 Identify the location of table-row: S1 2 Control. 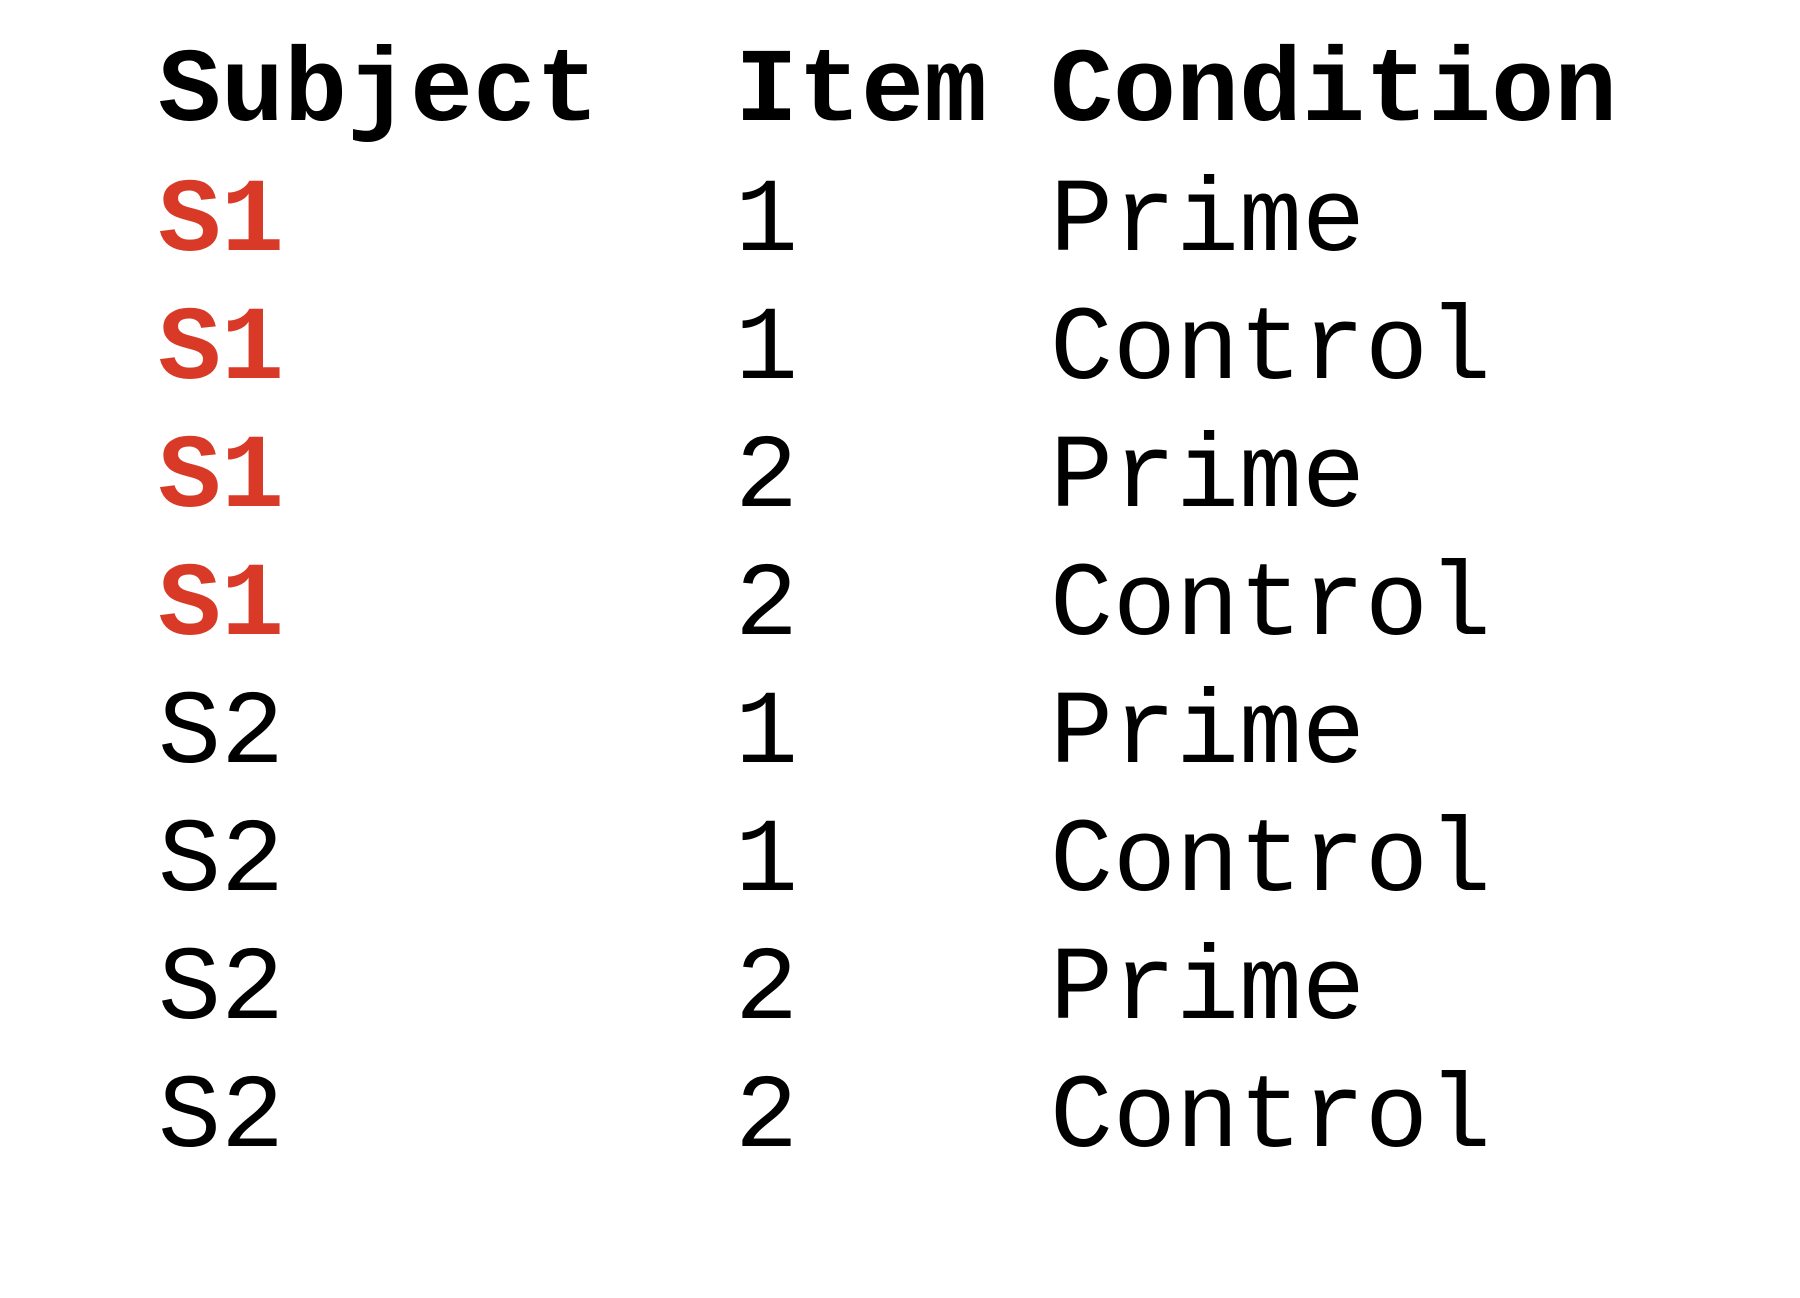
(900, 585).